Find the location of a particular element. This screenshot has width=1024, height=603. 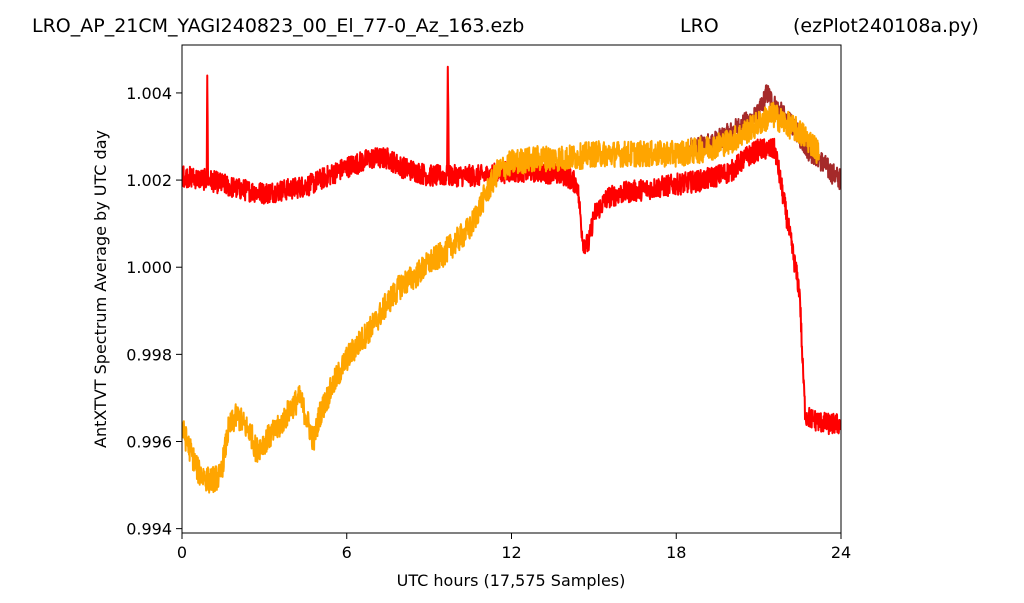

x-axis-label: UTC hours (17,575 Samples) is located at coordinates (511, 580).